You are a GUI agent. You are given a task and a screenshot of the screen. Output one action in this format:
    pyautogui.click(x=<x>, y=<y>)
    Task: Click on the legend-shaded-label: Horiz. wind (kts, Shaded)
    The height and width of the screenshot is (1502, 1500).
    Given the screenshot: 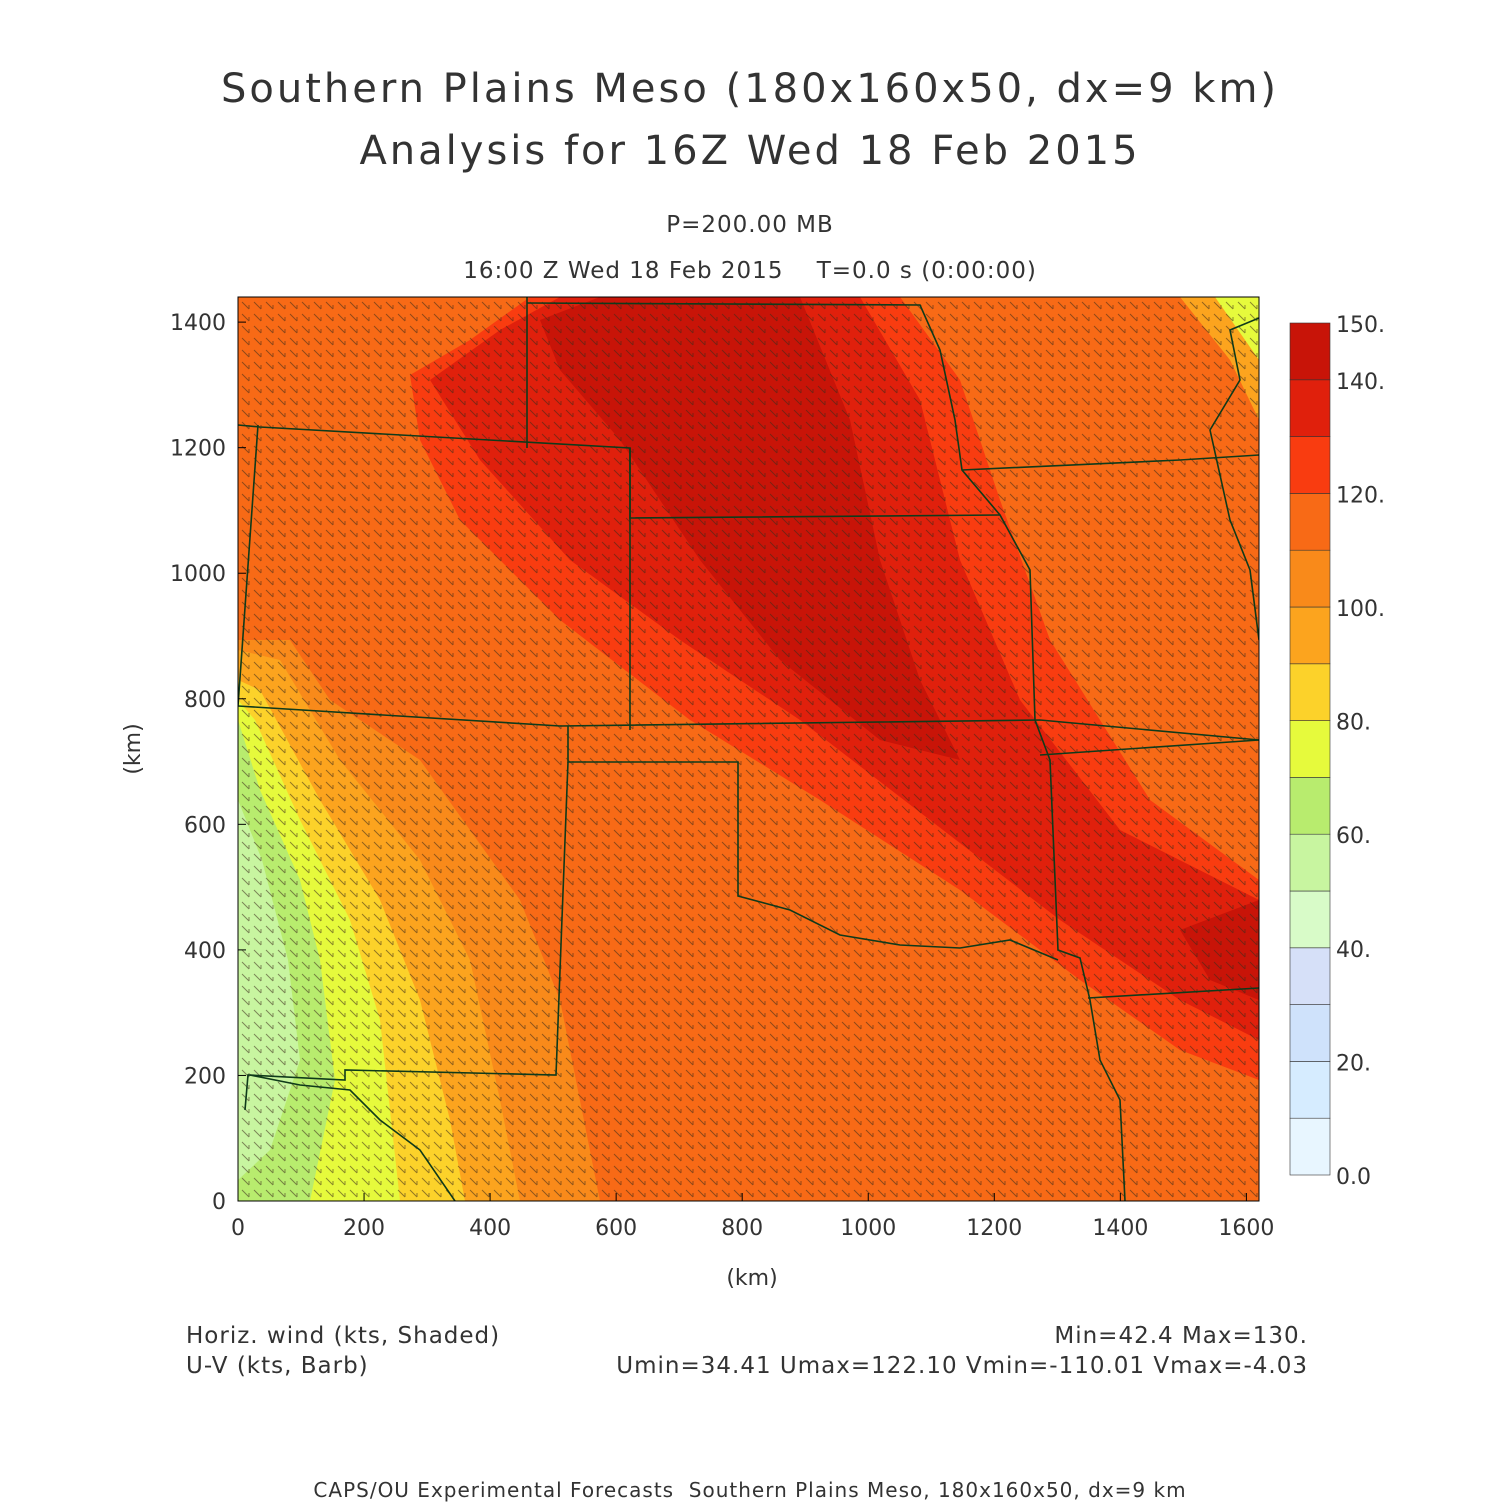 What is the action you would take?
    pyautogui.click(x=343, y=1336)
    